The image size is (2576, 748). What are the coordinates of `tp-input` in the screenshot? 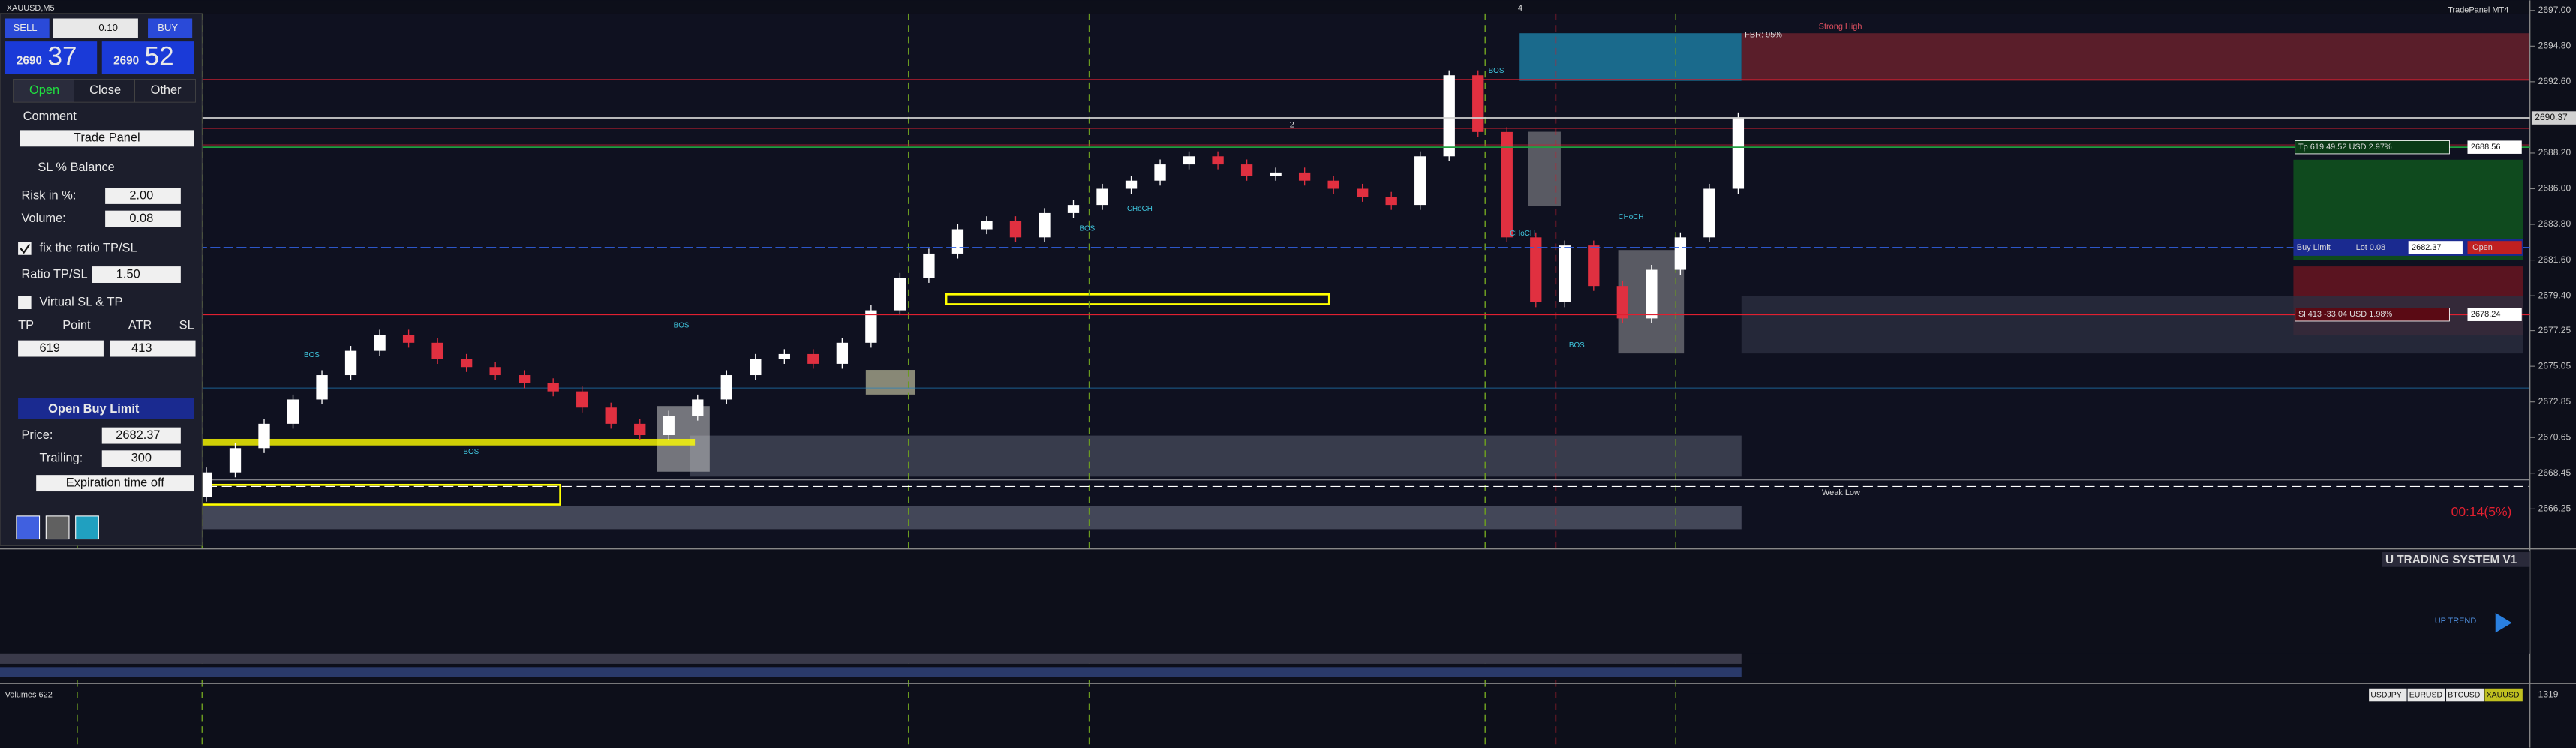 It's located at (61, 348).